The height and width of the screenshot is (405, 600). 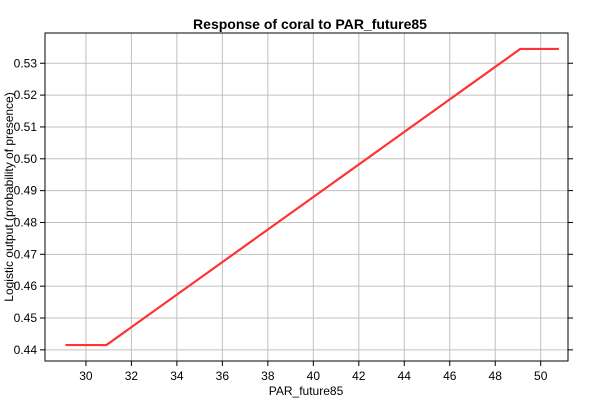 I want to click on y-tick-label: 0.50, so click(x=26, y=159).